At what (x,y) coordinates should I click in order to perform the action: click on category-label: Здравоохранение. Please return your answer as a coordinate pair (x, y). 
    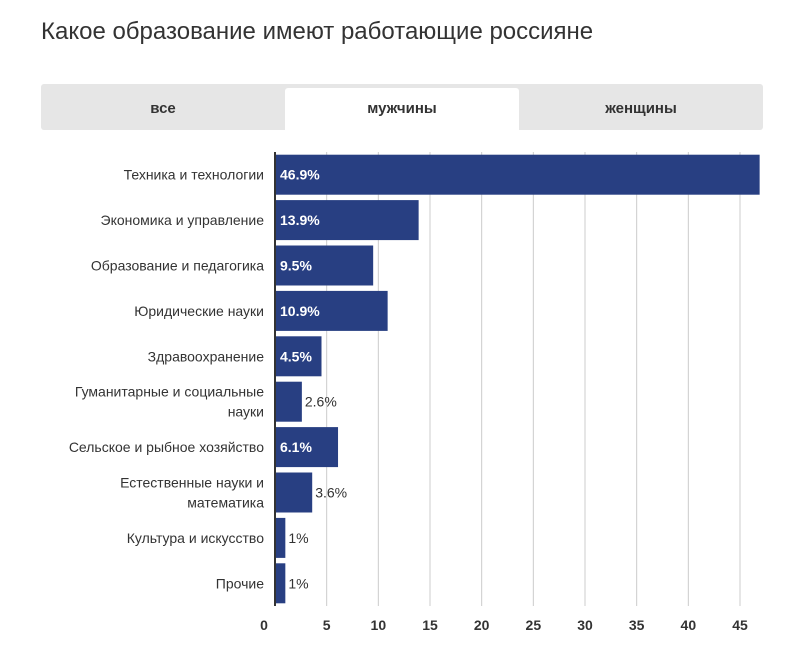
    Looking at the image, I should click on (206, 356).